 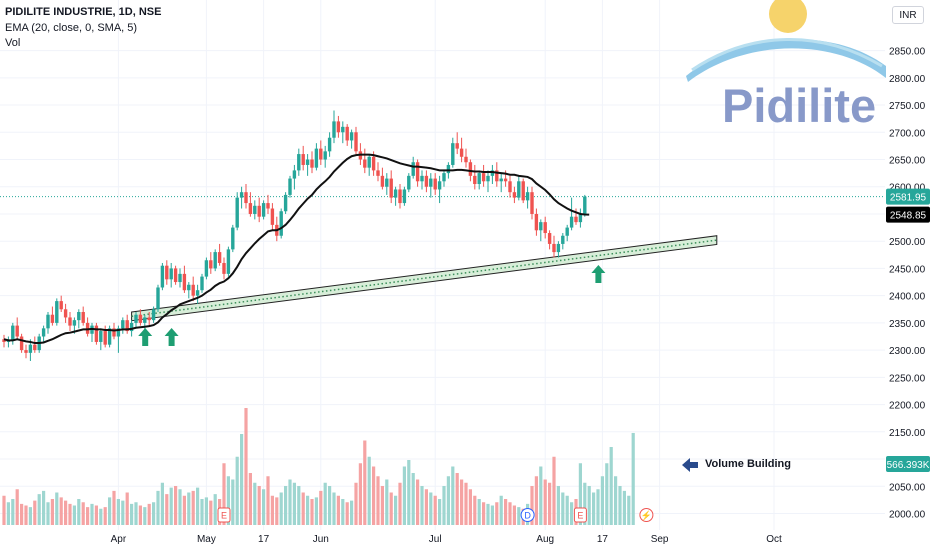 I want to click on price-tags: 2581.95 2548.85 566.393K, so click(x=908, y=330).